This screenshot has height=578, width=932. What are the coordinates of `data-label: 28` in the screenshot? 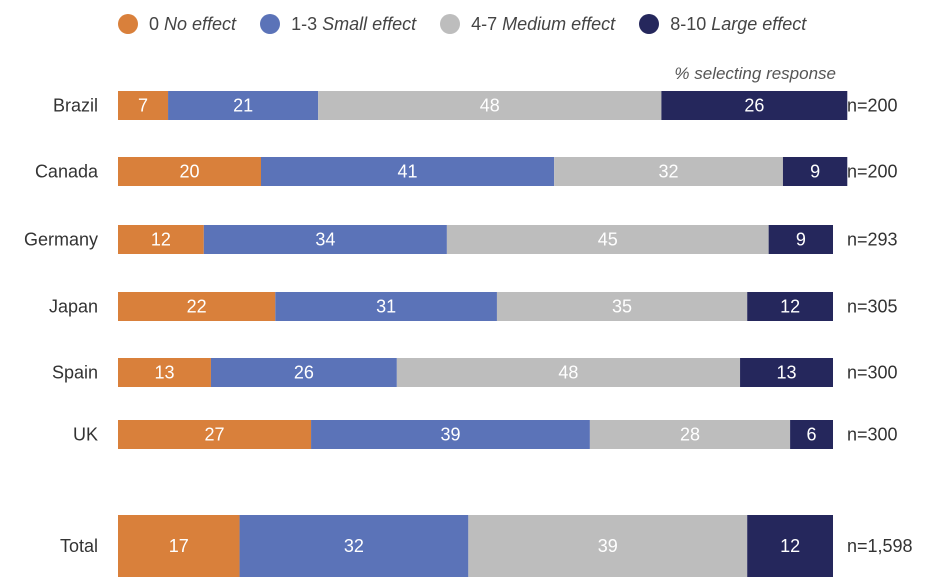 It's located at (690, 435).